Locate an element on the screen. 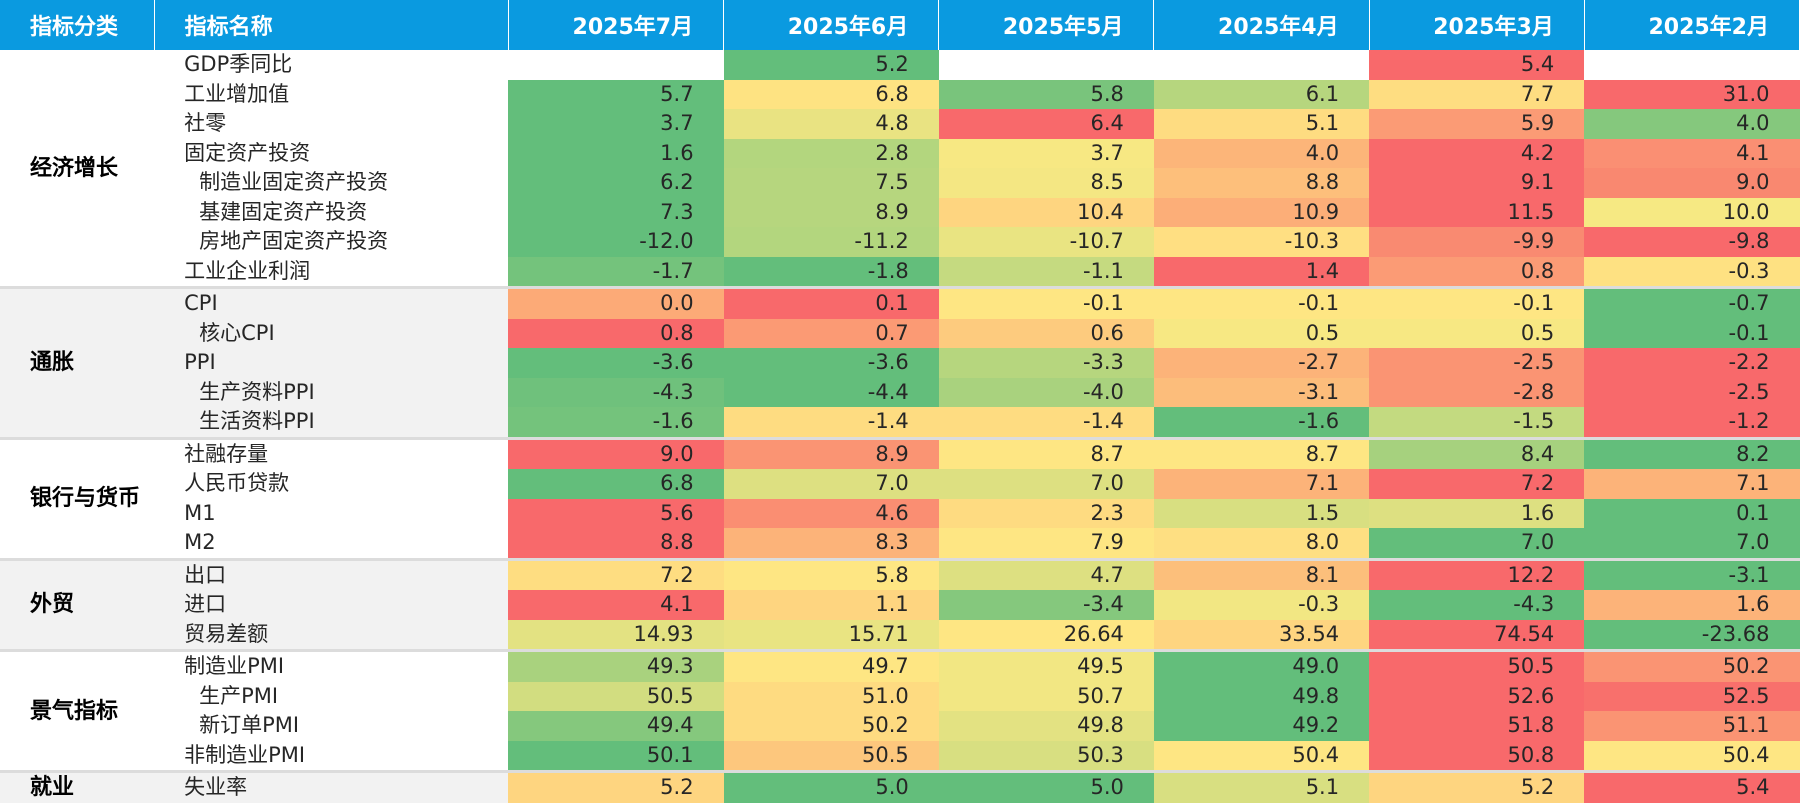 The width and height of the screenshot is (1800, 803). category-cell: 就业 is located at coordinates (77, 786).